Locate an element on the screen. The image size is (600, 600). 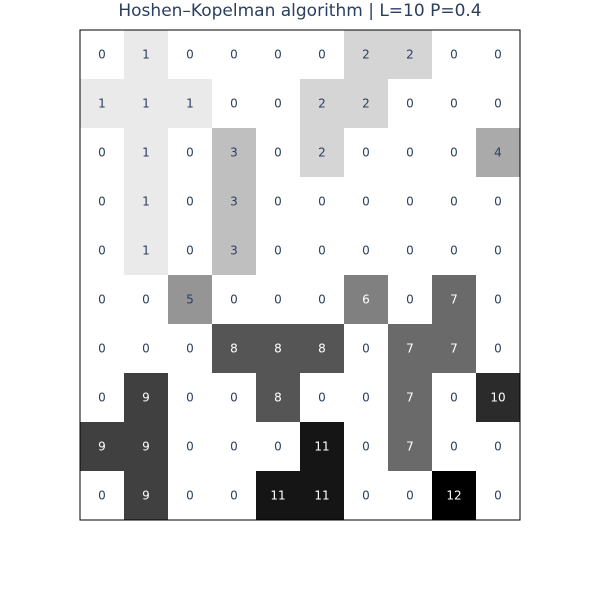
cell-value-label: 6 is located at coordinates (366, 300).